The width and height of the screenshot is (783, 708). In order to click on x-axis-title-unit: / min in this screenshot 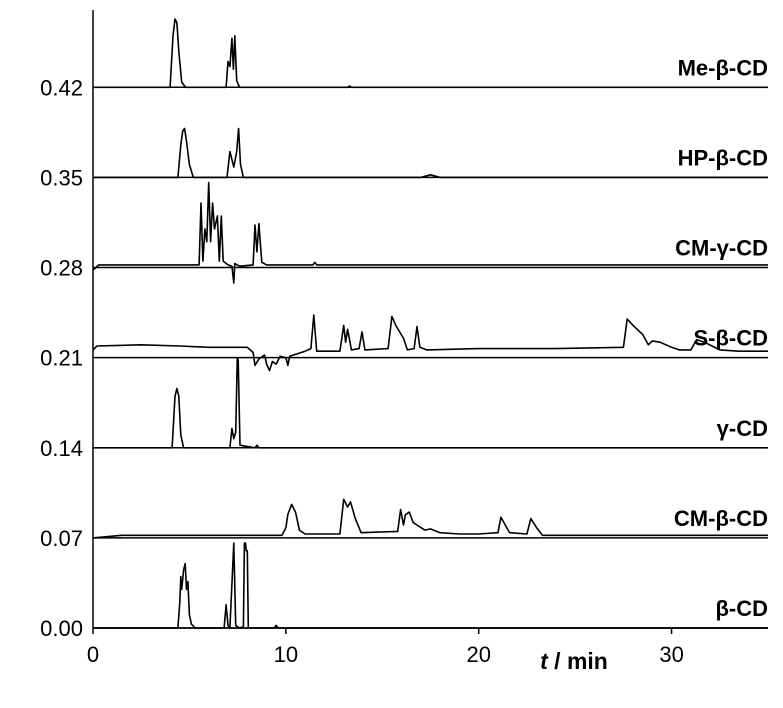, I will do `click(578, 661)`.